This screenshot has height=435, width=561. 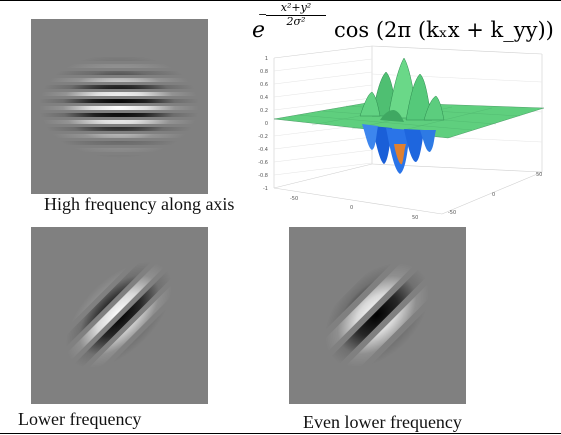 I want to click on surface-valleys, so click(x=399, y=149).